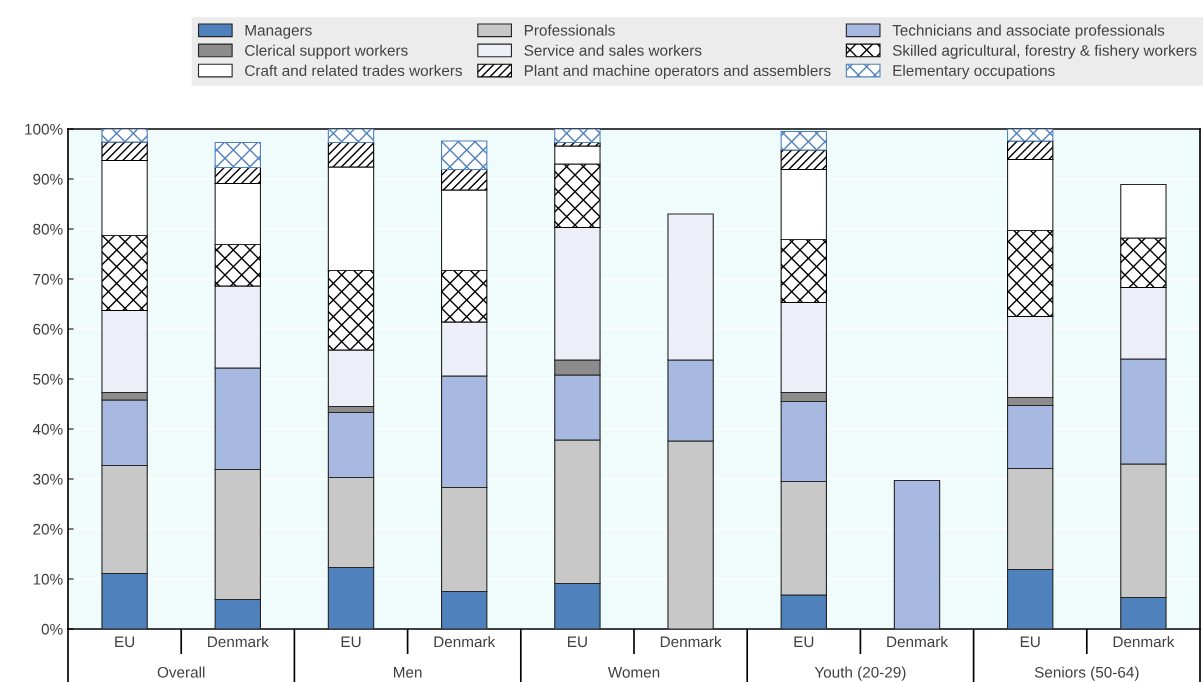  Describe the element at coordinates (677, 72) in the screenshot. I see `legend-label: Plant and machine operators and assemblers` at that location.